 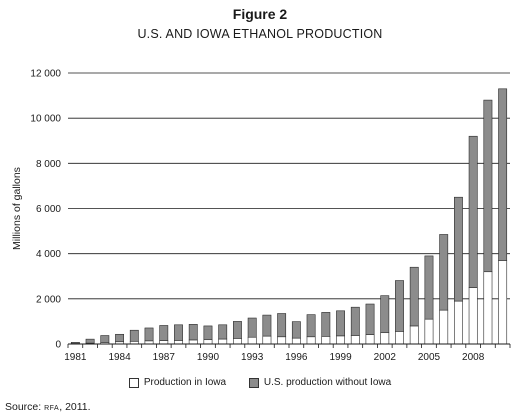 I want to click on x-tick-label: 2002, so click(x=385, y=357).